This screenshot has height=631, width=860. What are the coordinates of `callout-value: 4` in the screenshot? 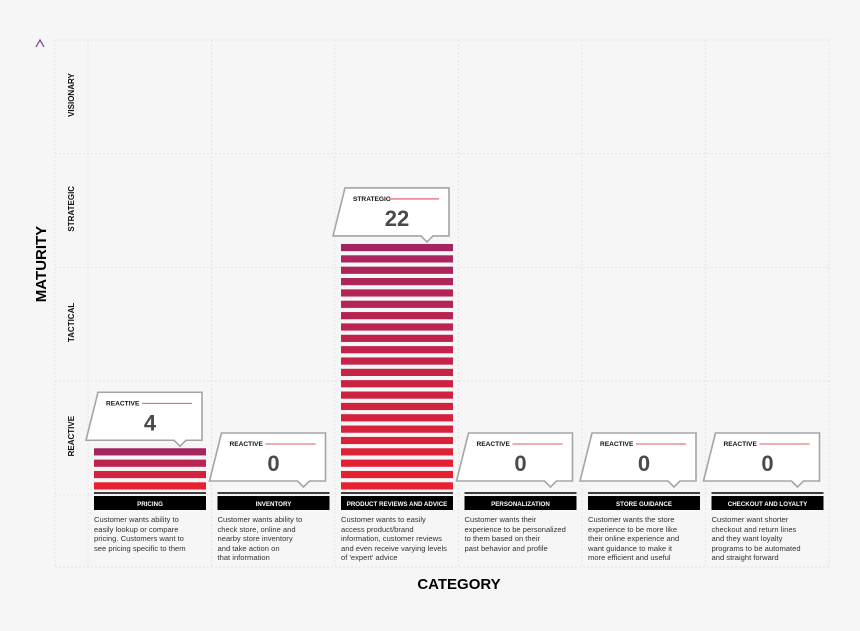 It's located at (150, 422).